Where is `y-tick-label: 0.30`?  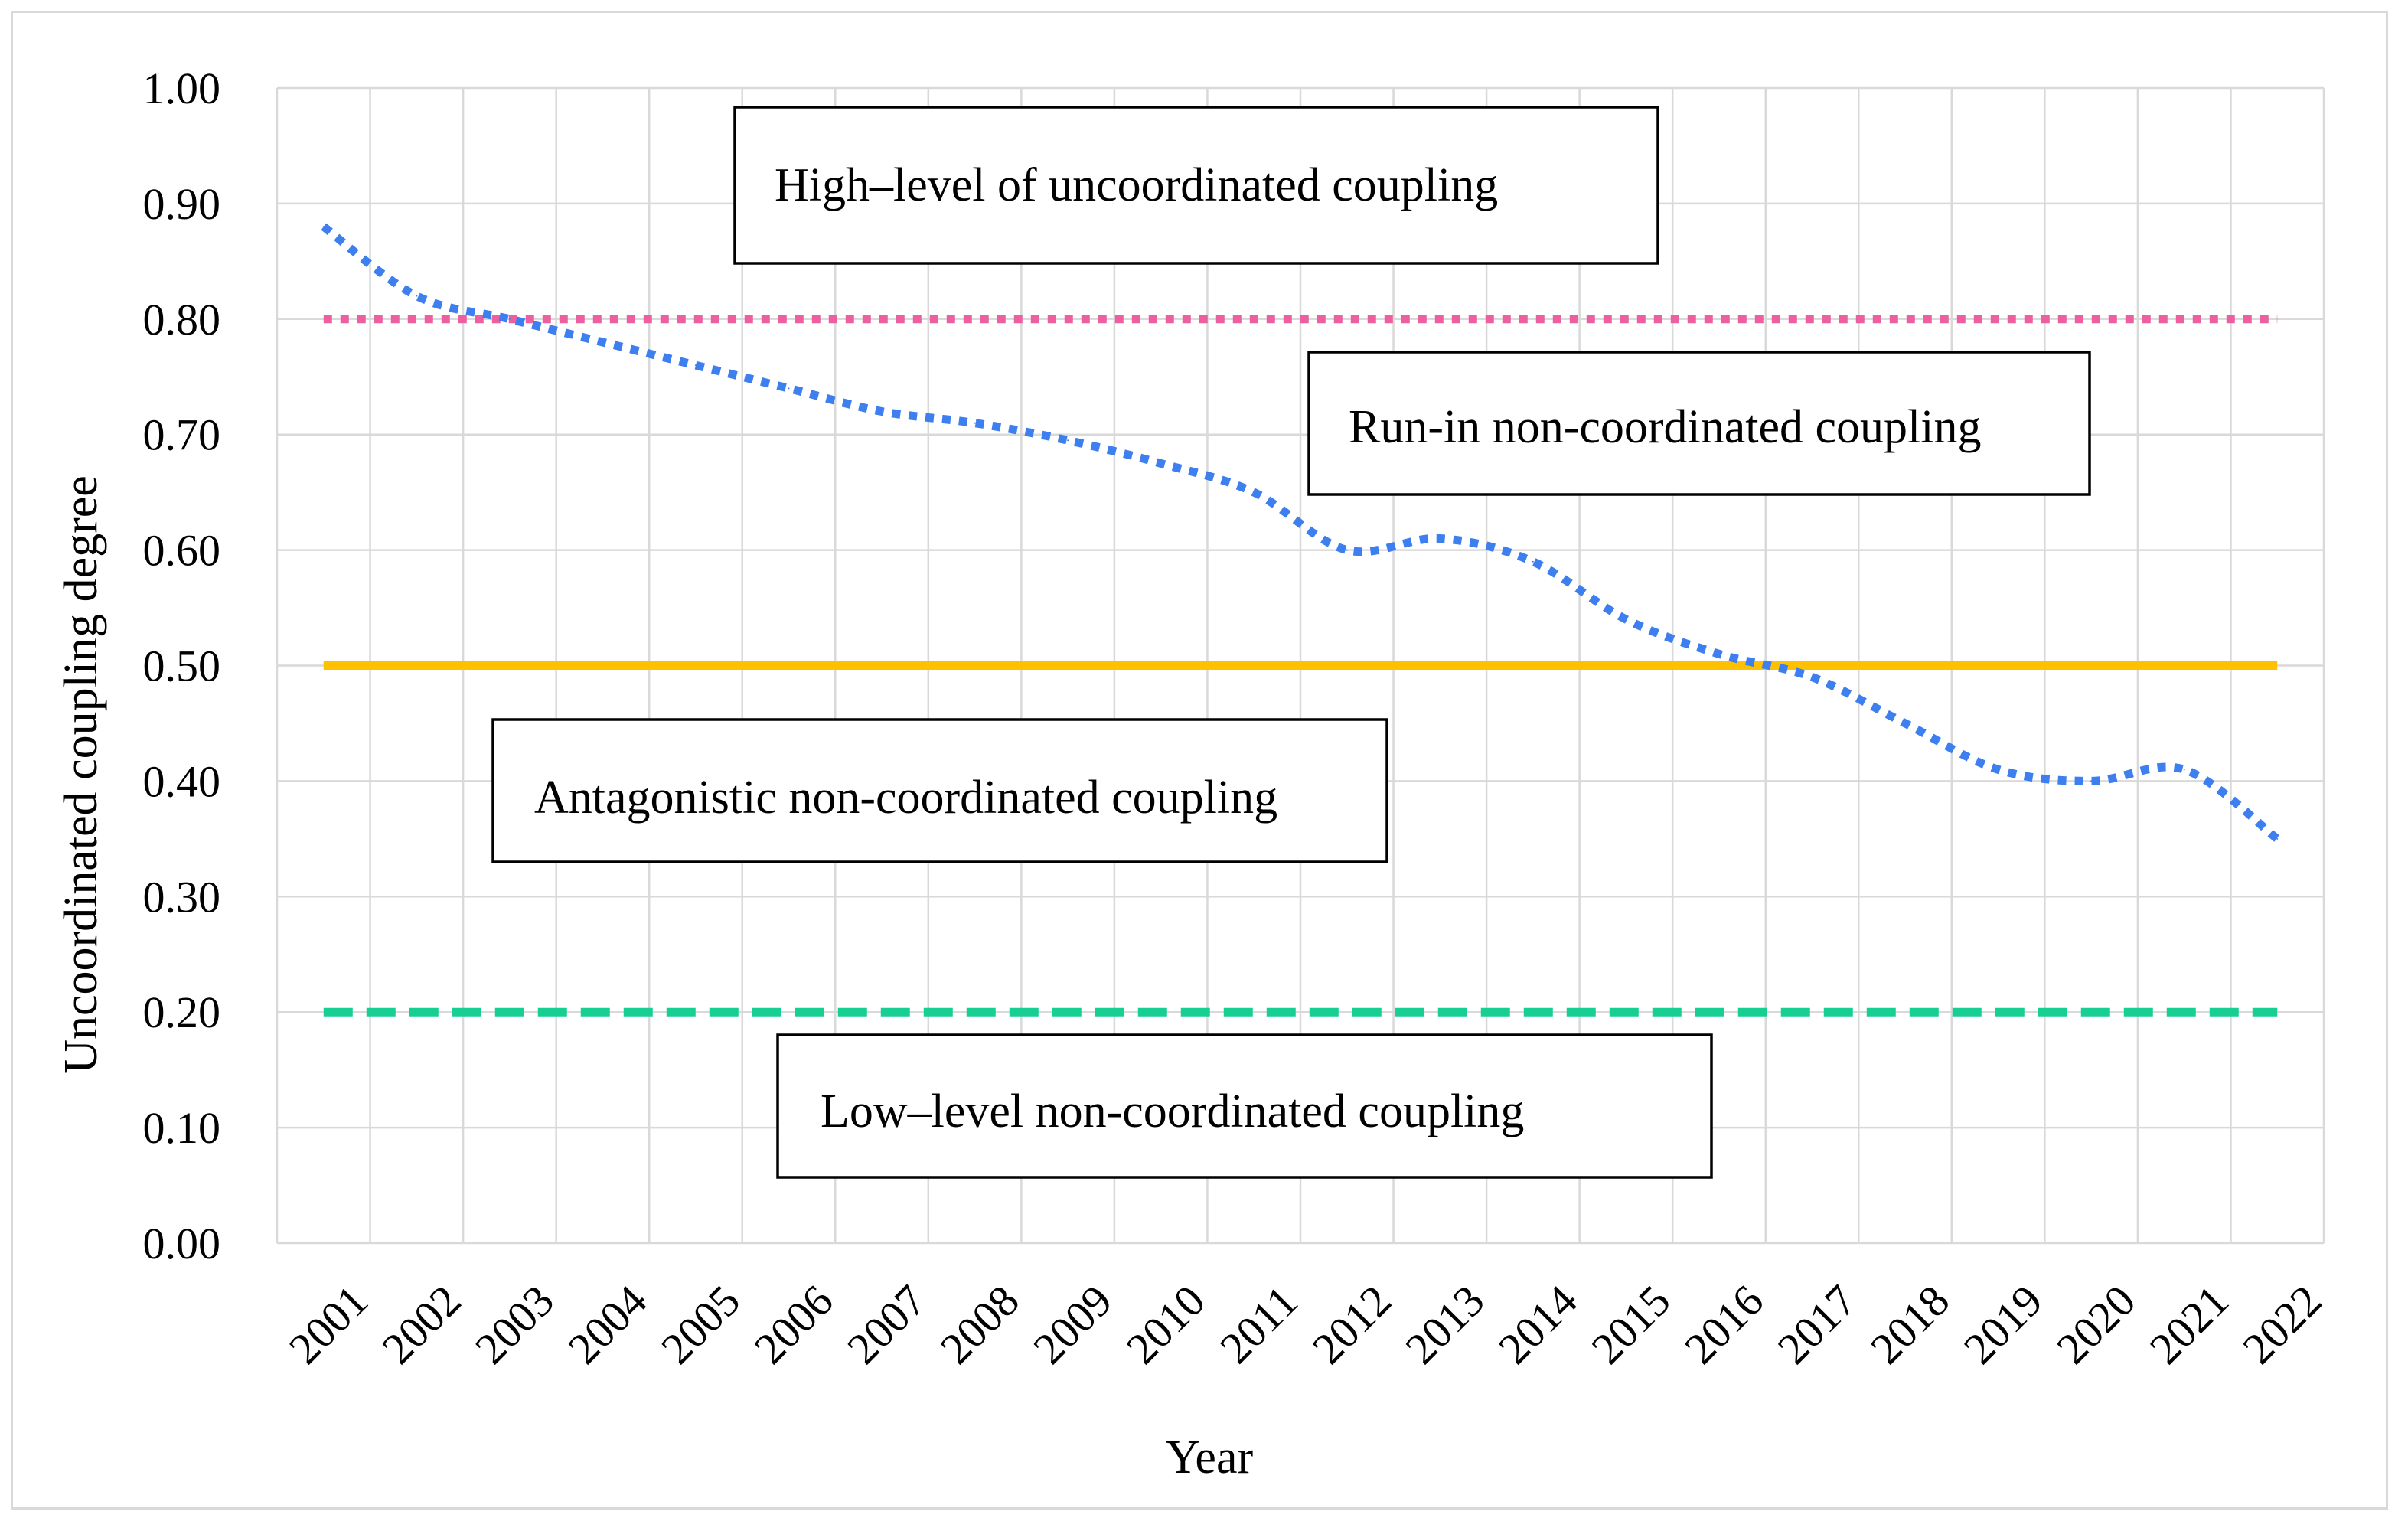
y-tick-label: 0.30 is located at coordinates (182, 897).